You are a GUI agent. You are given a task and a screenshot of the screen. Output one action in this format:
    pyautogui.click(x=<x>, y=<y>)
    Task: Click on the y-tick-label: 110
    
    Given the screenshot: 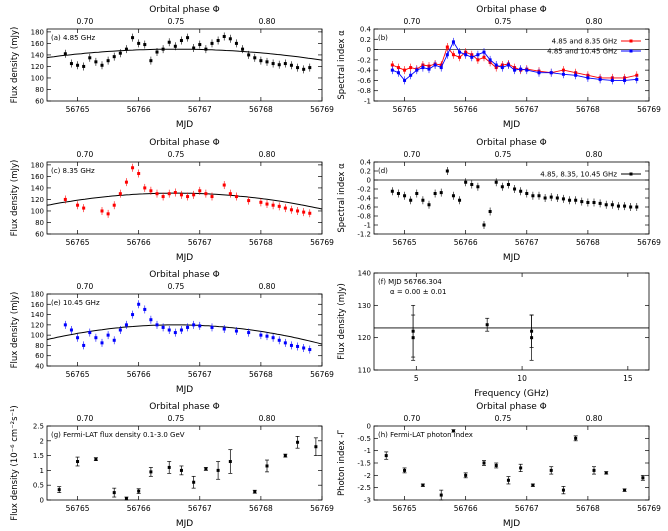 What is the action you would take?
    pyautogui.click(x=364, y=371)
    